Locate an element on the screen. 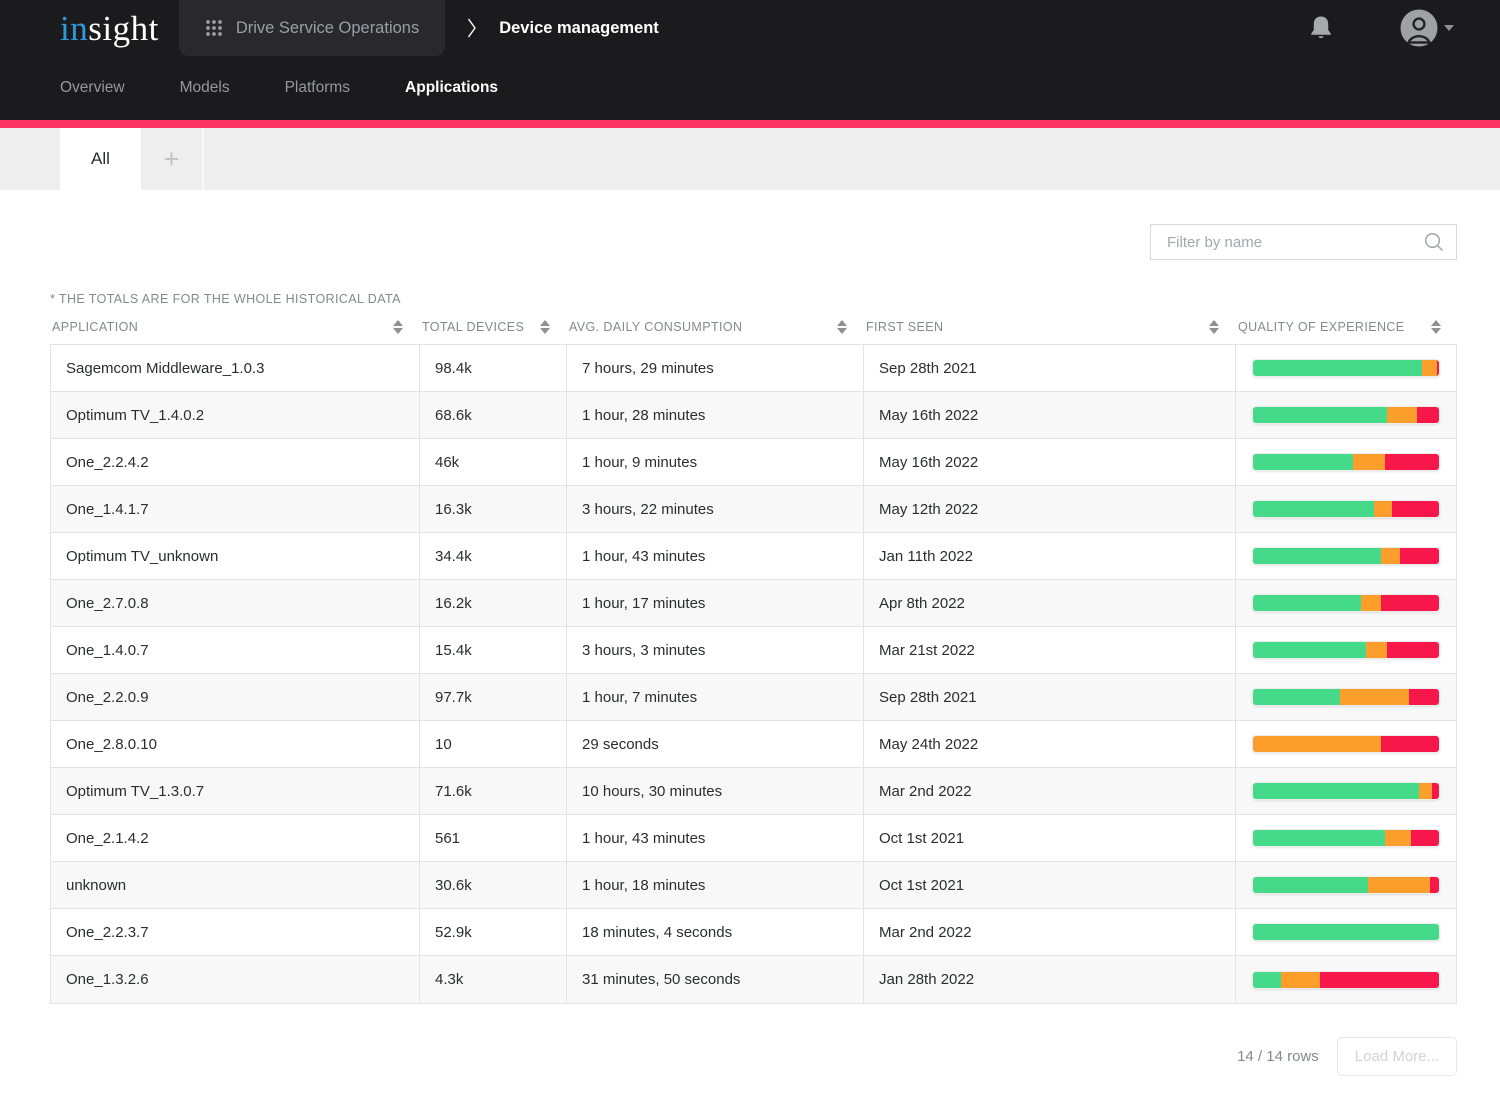  column-label: QUALITY OF EXPERIENCE is located at coordinates (1321, 327).